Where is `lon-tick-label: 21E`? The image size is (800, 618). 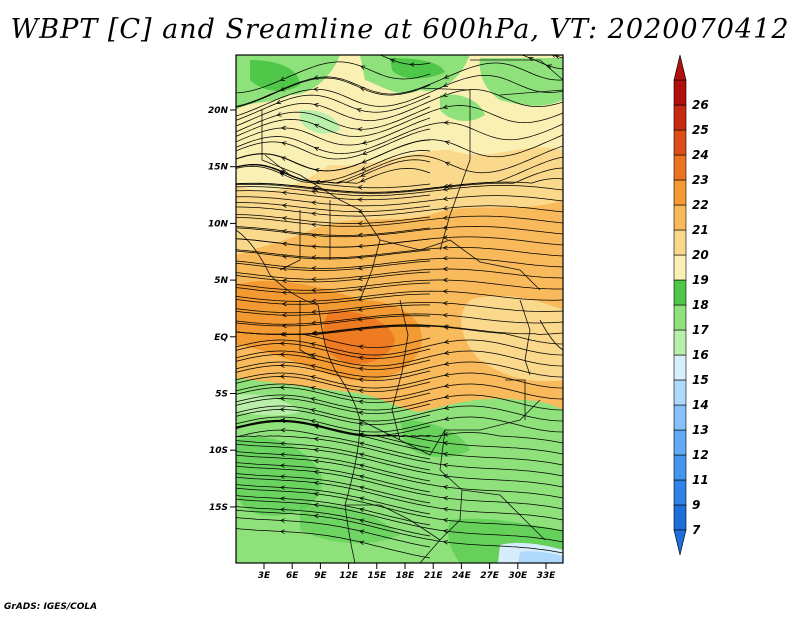 lon-tick-label: 21E is located at coordinates (434, 576).